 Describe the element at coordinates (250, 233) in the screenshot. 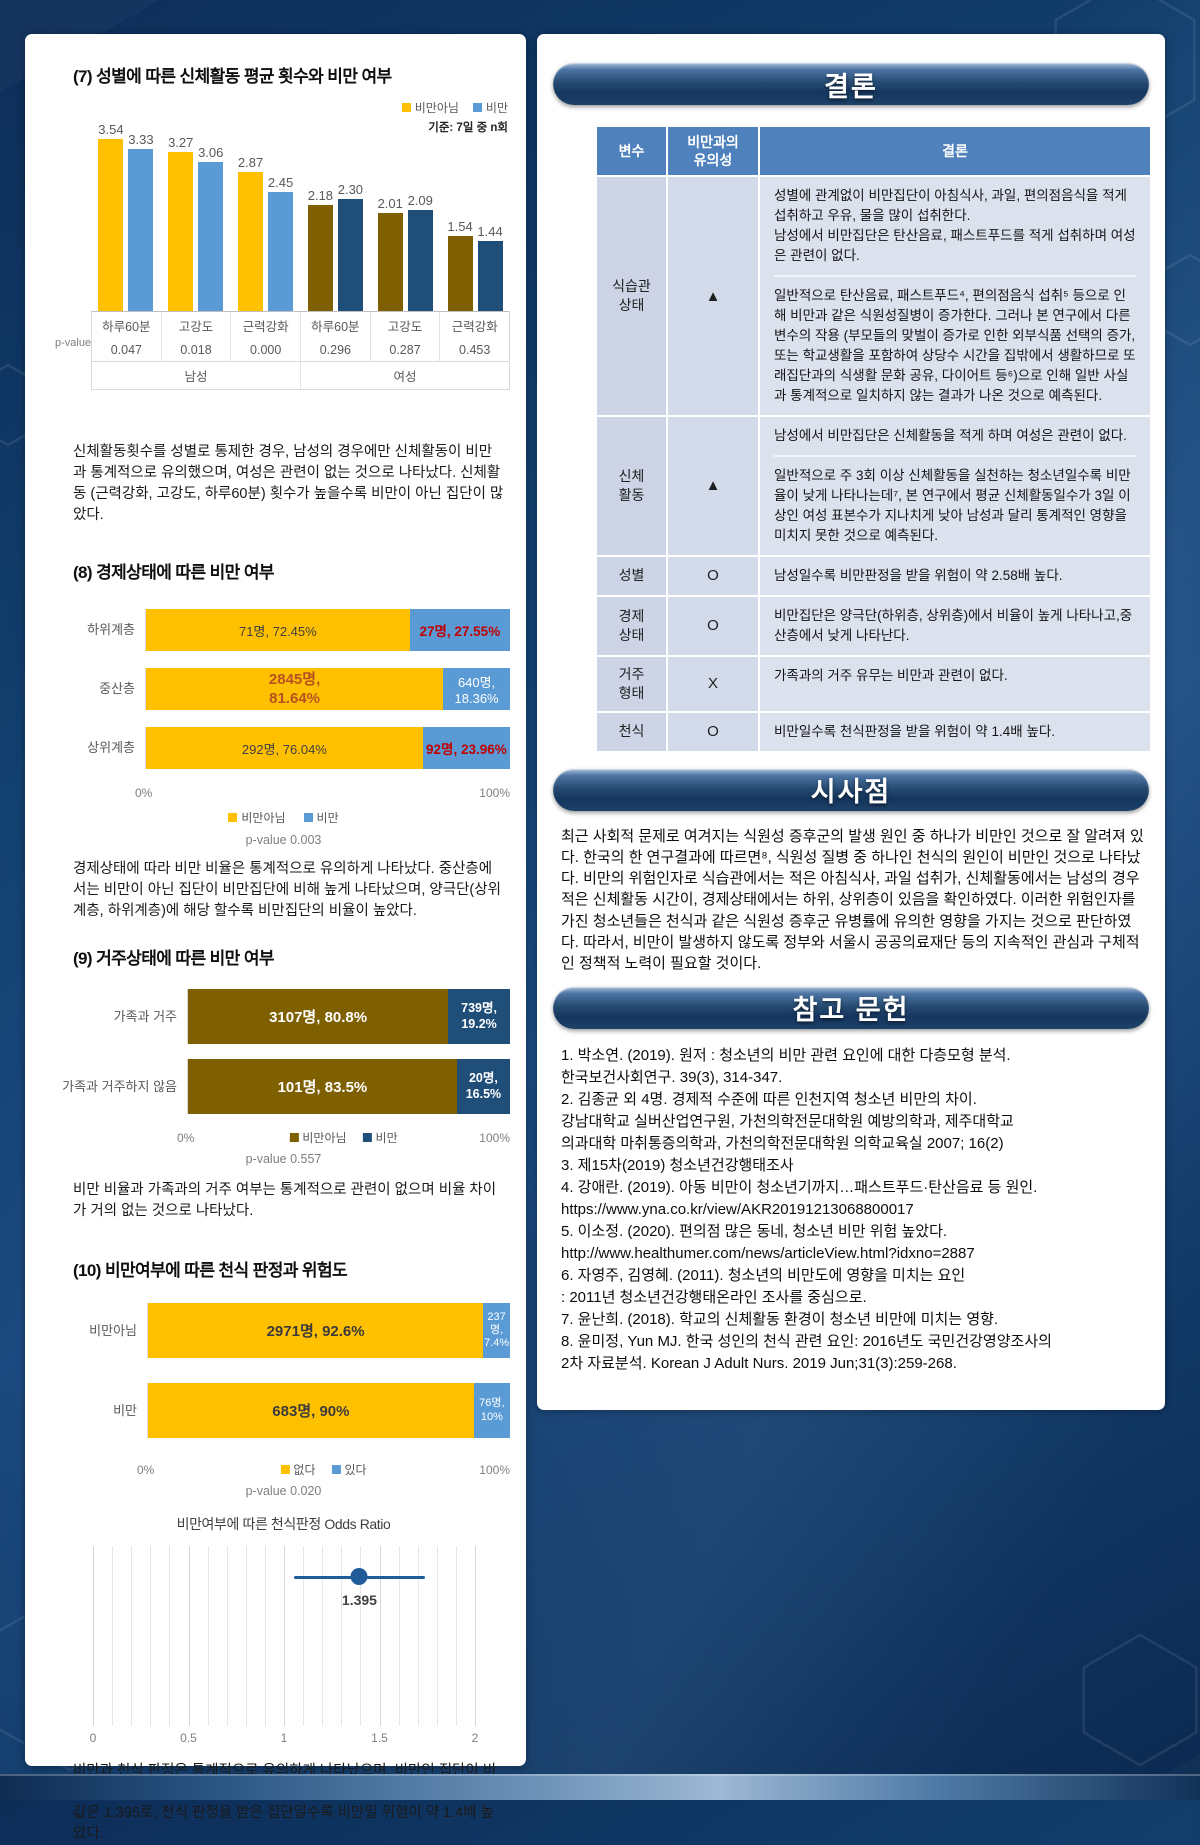

I see `bar: 2.87` at that location.